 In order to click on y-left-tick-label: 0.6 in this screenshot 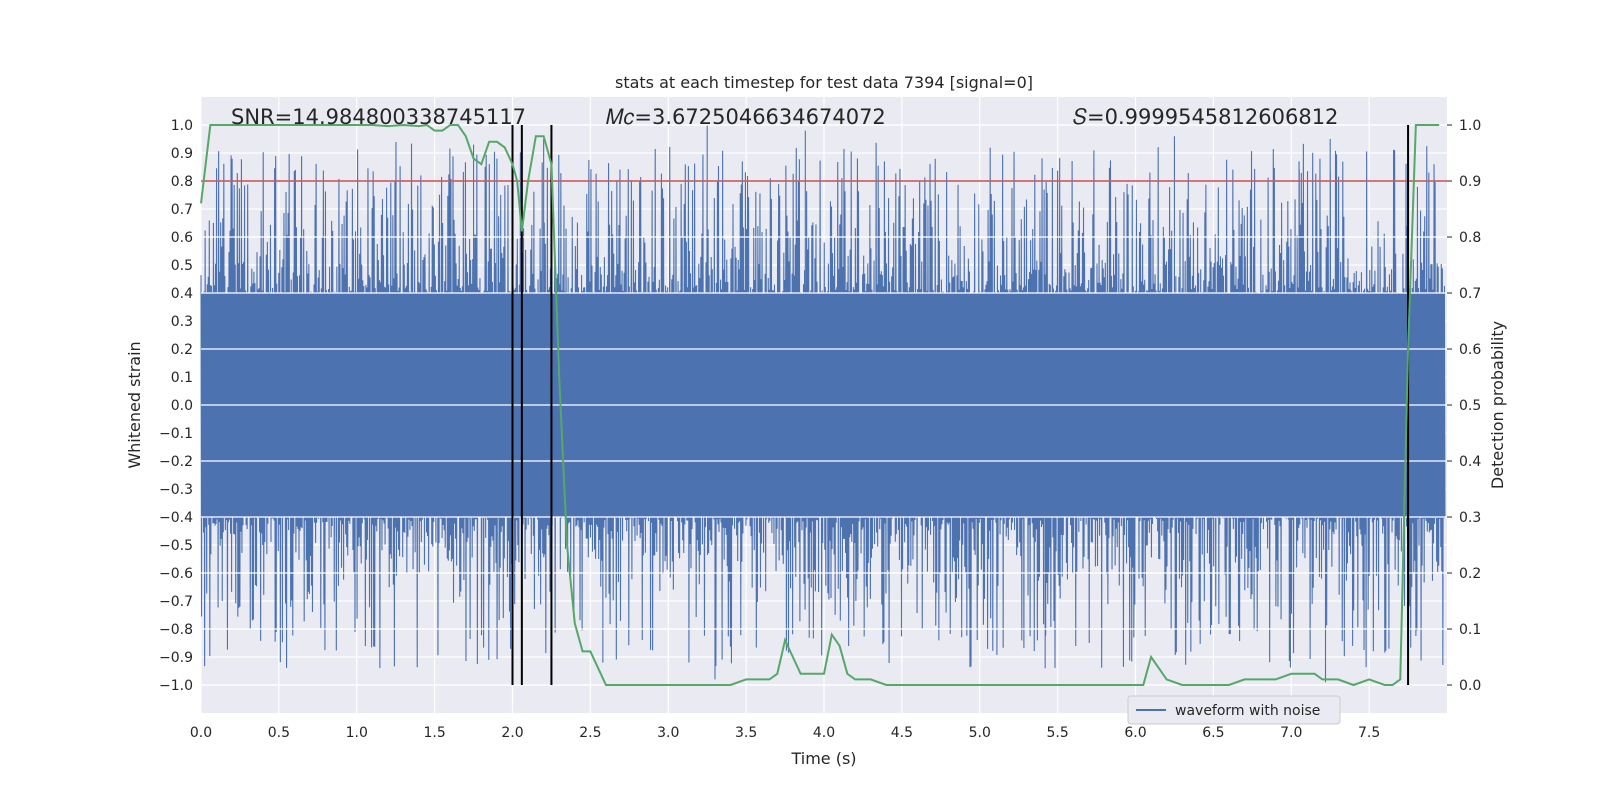, I will do `click(182, 238)`.